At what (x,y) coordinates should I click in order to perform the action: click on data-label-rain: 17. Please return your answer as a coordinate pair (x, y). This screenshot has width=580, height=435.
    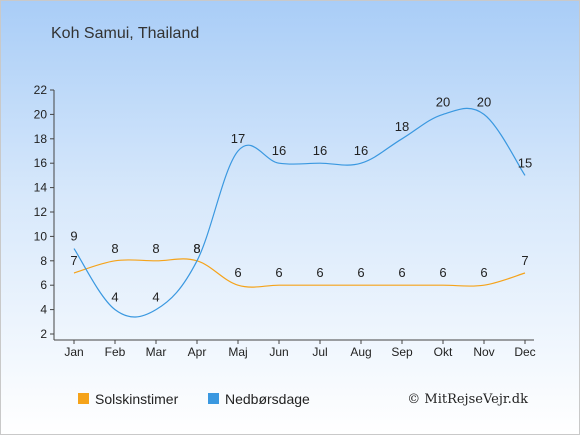
    Looking at the image, I should click on (238, 138).